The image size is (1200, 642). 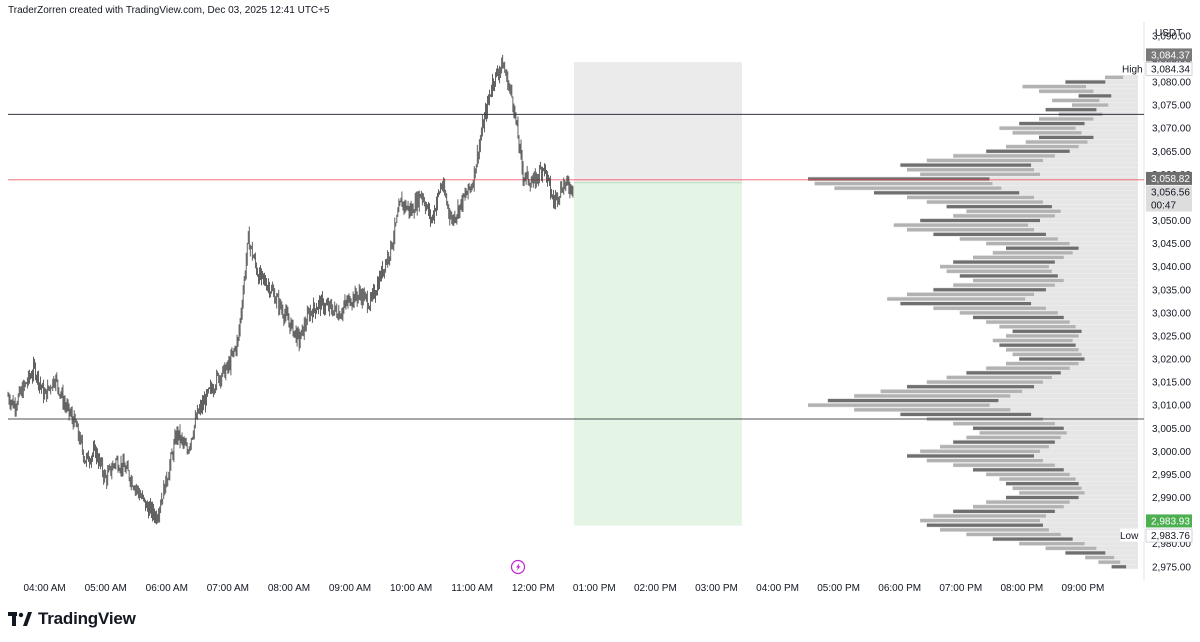 I want to click on tradingview-brand: TradingView, so click(x=87, y=618).